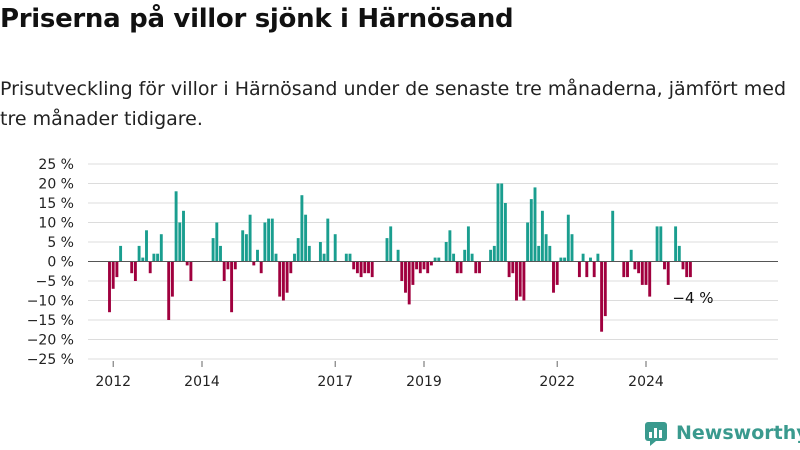  Describe the element at coordinates (56, 204) in the screenshot. I see `y-tick-label: 15 %` at that location.